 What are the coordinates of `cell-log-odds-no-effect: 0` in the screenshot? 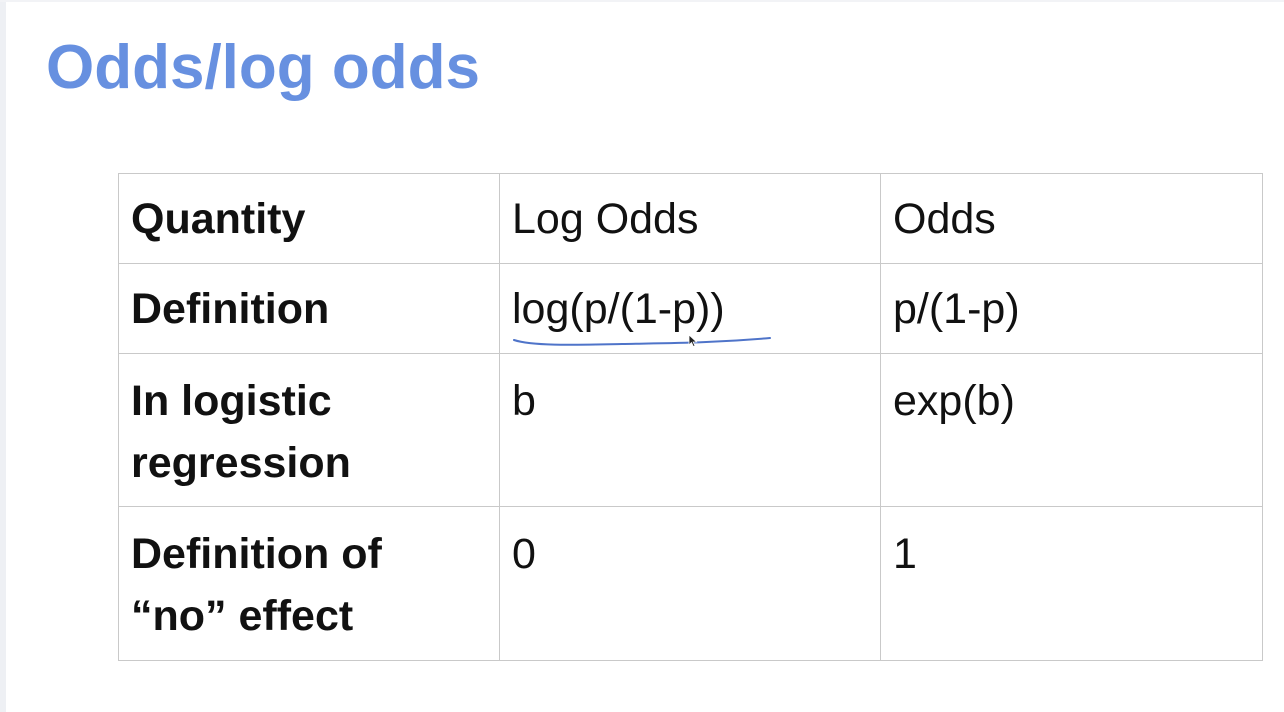 It's located at (690, 583).